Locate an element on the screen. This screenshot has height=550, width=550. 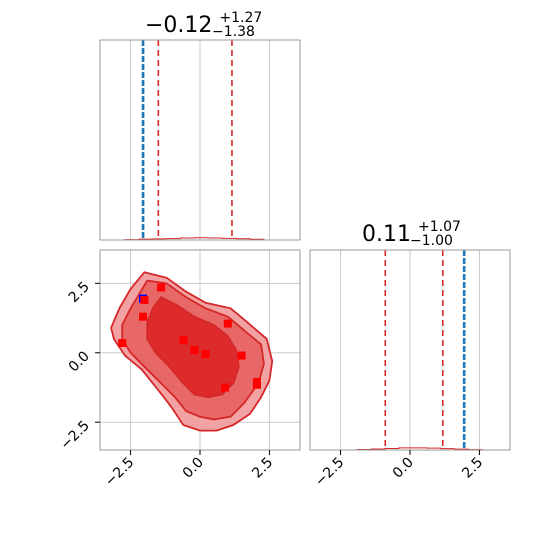
marginal-y-title-minus: −1.00 is located at coordinates (431, 241).